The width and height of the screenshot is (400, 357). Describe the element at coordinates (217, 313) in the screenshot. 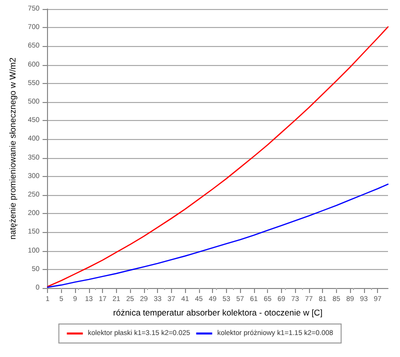

I see `x-axis-title: różnica temperatur absorber kolektora - otoczenie w [C]` at that location.